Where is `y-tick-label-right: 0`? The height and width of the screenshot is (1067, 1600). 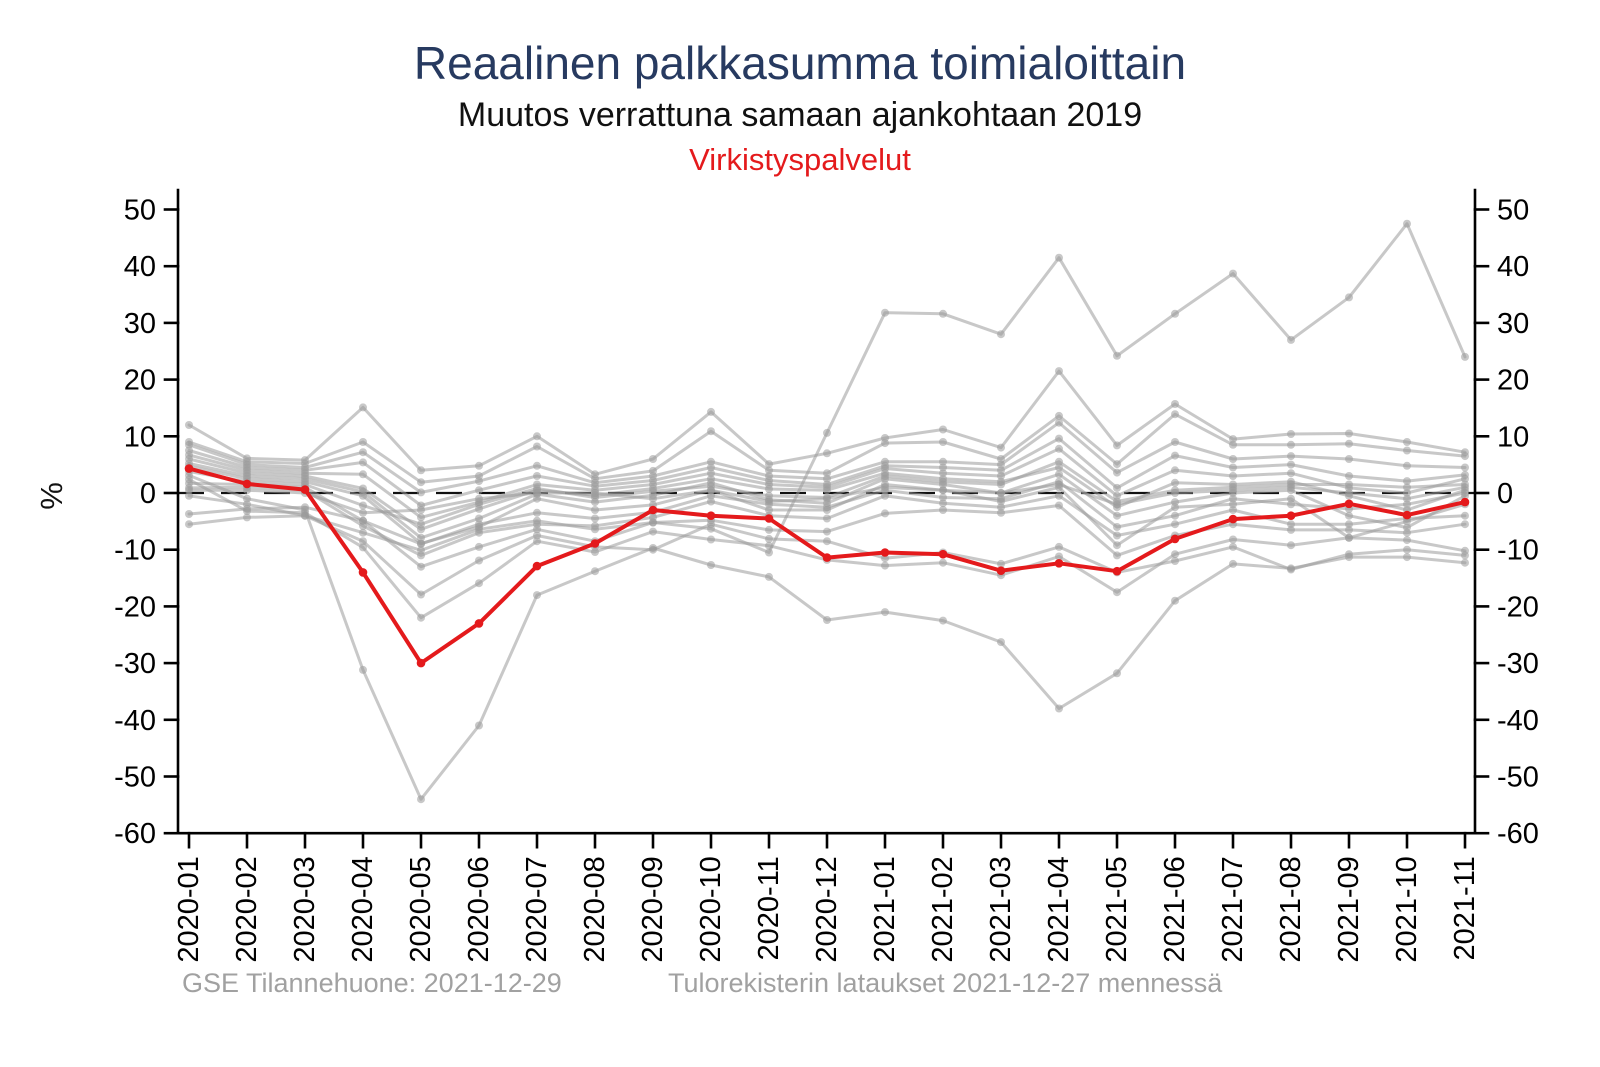
y-tick-label-right: 0 is located at coordinates (1505, 494).